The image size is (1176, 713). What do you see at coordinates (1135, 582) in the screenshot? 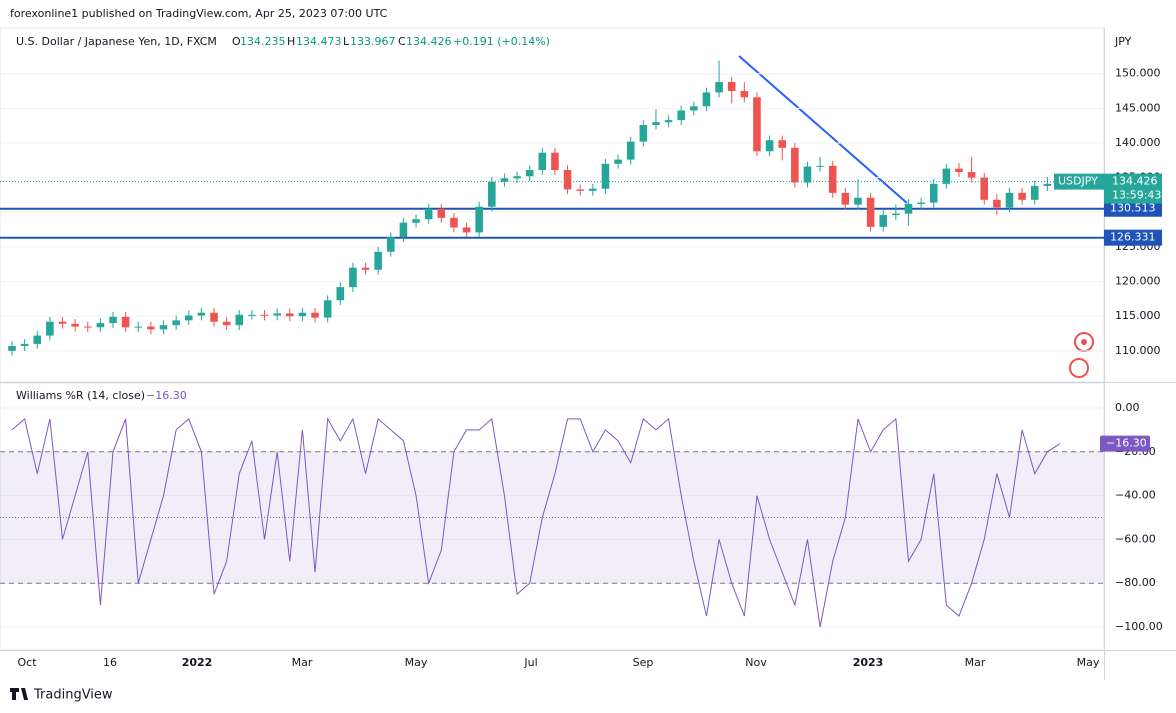
I see `y-tick-label: −80.00` at bounding box center [1135, 582].